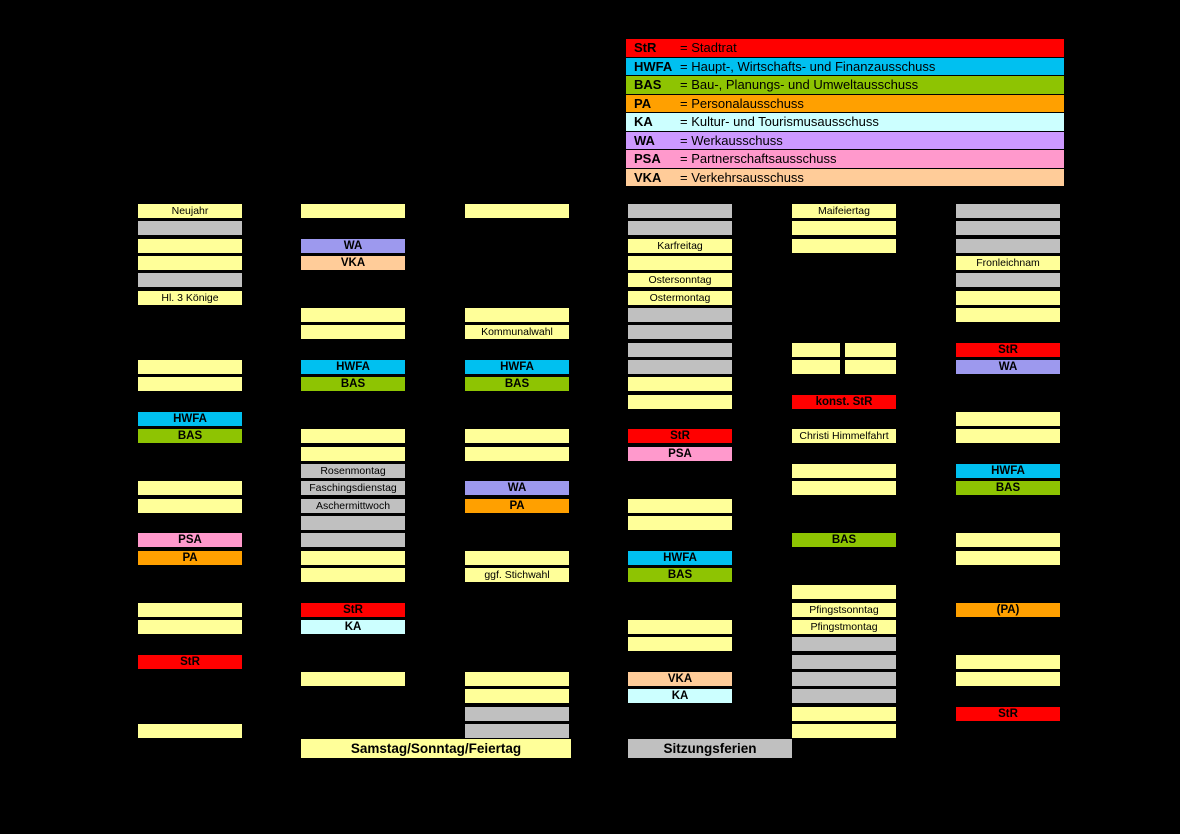  What do you see at coordinates (644, 140) in the screenshot?
I see `legend-abbr: WA` at bounding box center [644, 140].